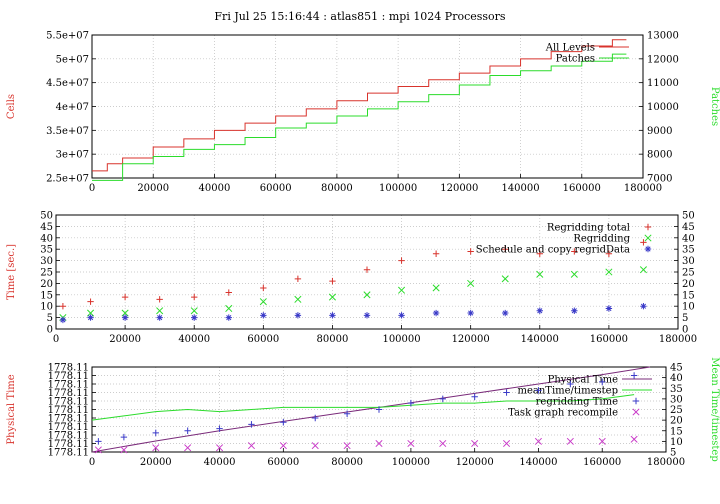 This screenshot has height=504, width=720. I want to click on legend-label: Regridding total, so click(588, 228).